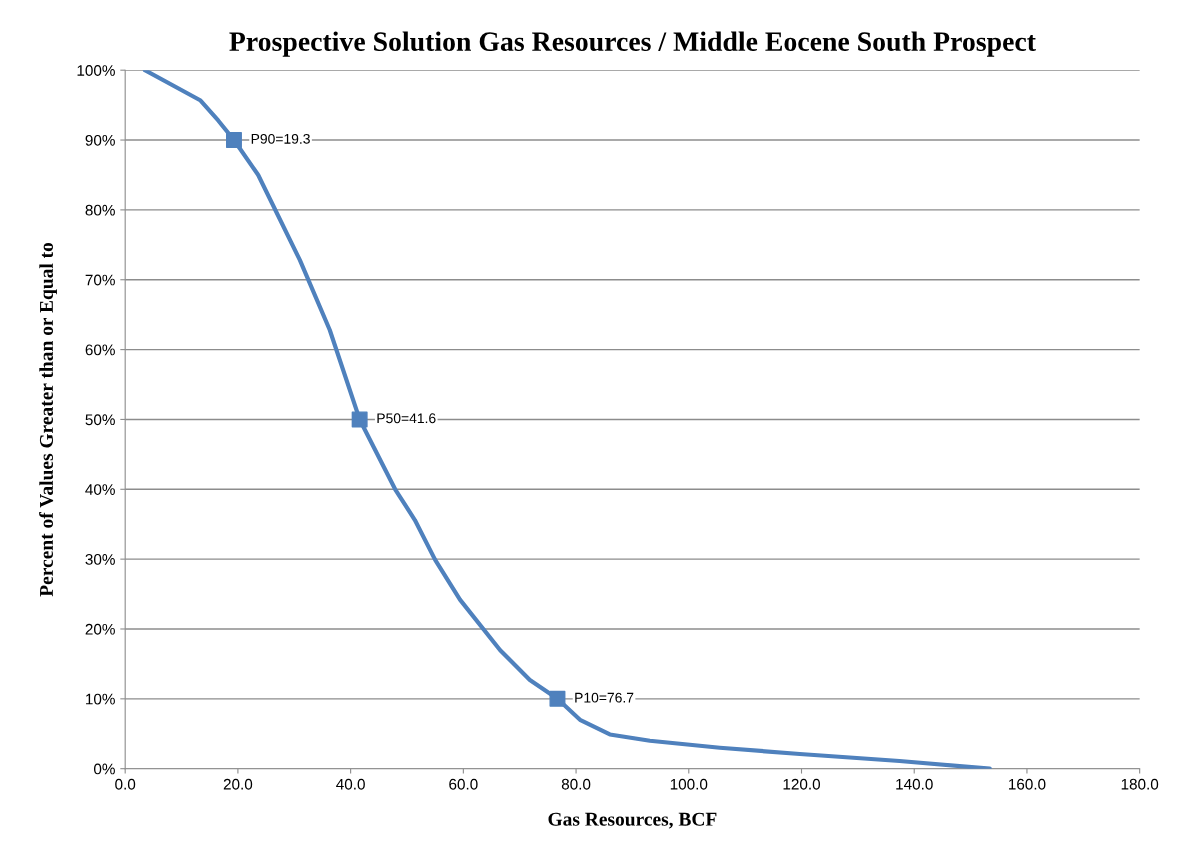 This screenshot has width=1181, height=856. I want to click on y-tick-label: 30%, so click(100, 559).